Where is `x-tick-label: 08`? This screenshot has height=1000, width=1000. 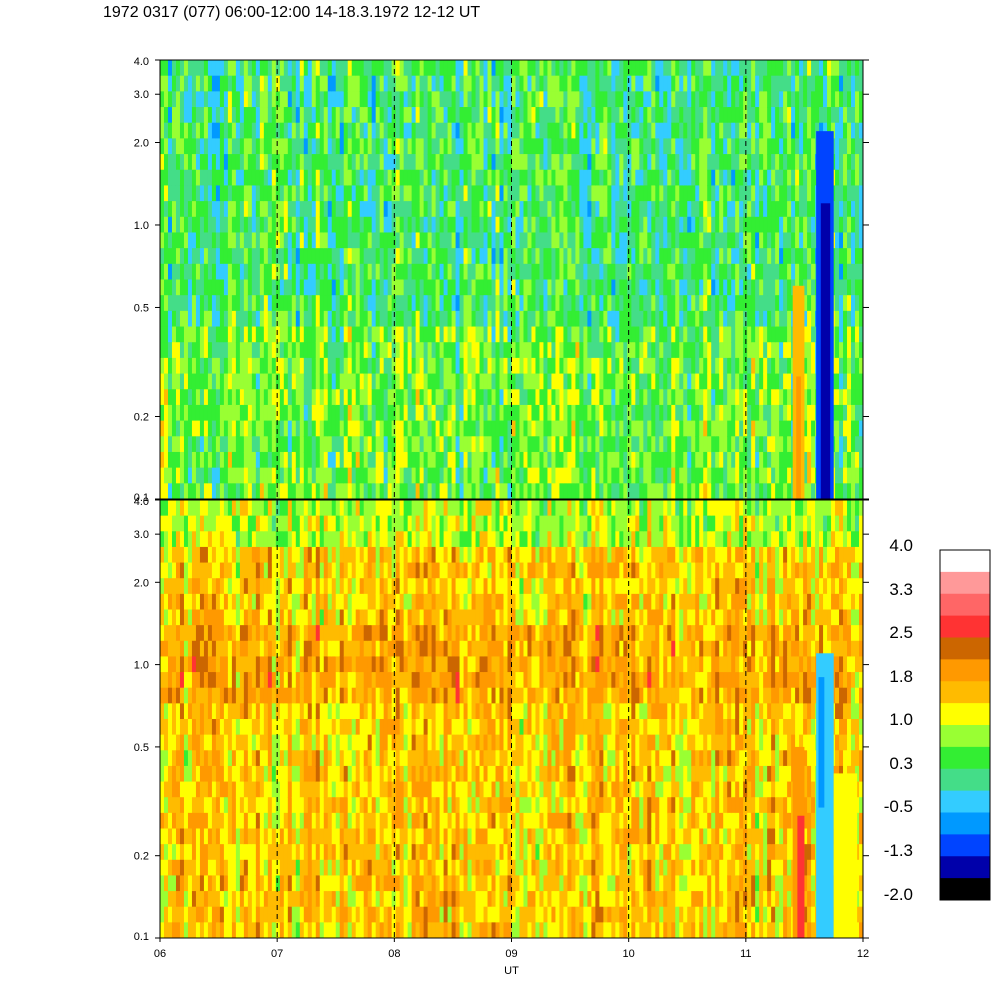
x-tick-label: 08 is located at coordinates (394, 954).